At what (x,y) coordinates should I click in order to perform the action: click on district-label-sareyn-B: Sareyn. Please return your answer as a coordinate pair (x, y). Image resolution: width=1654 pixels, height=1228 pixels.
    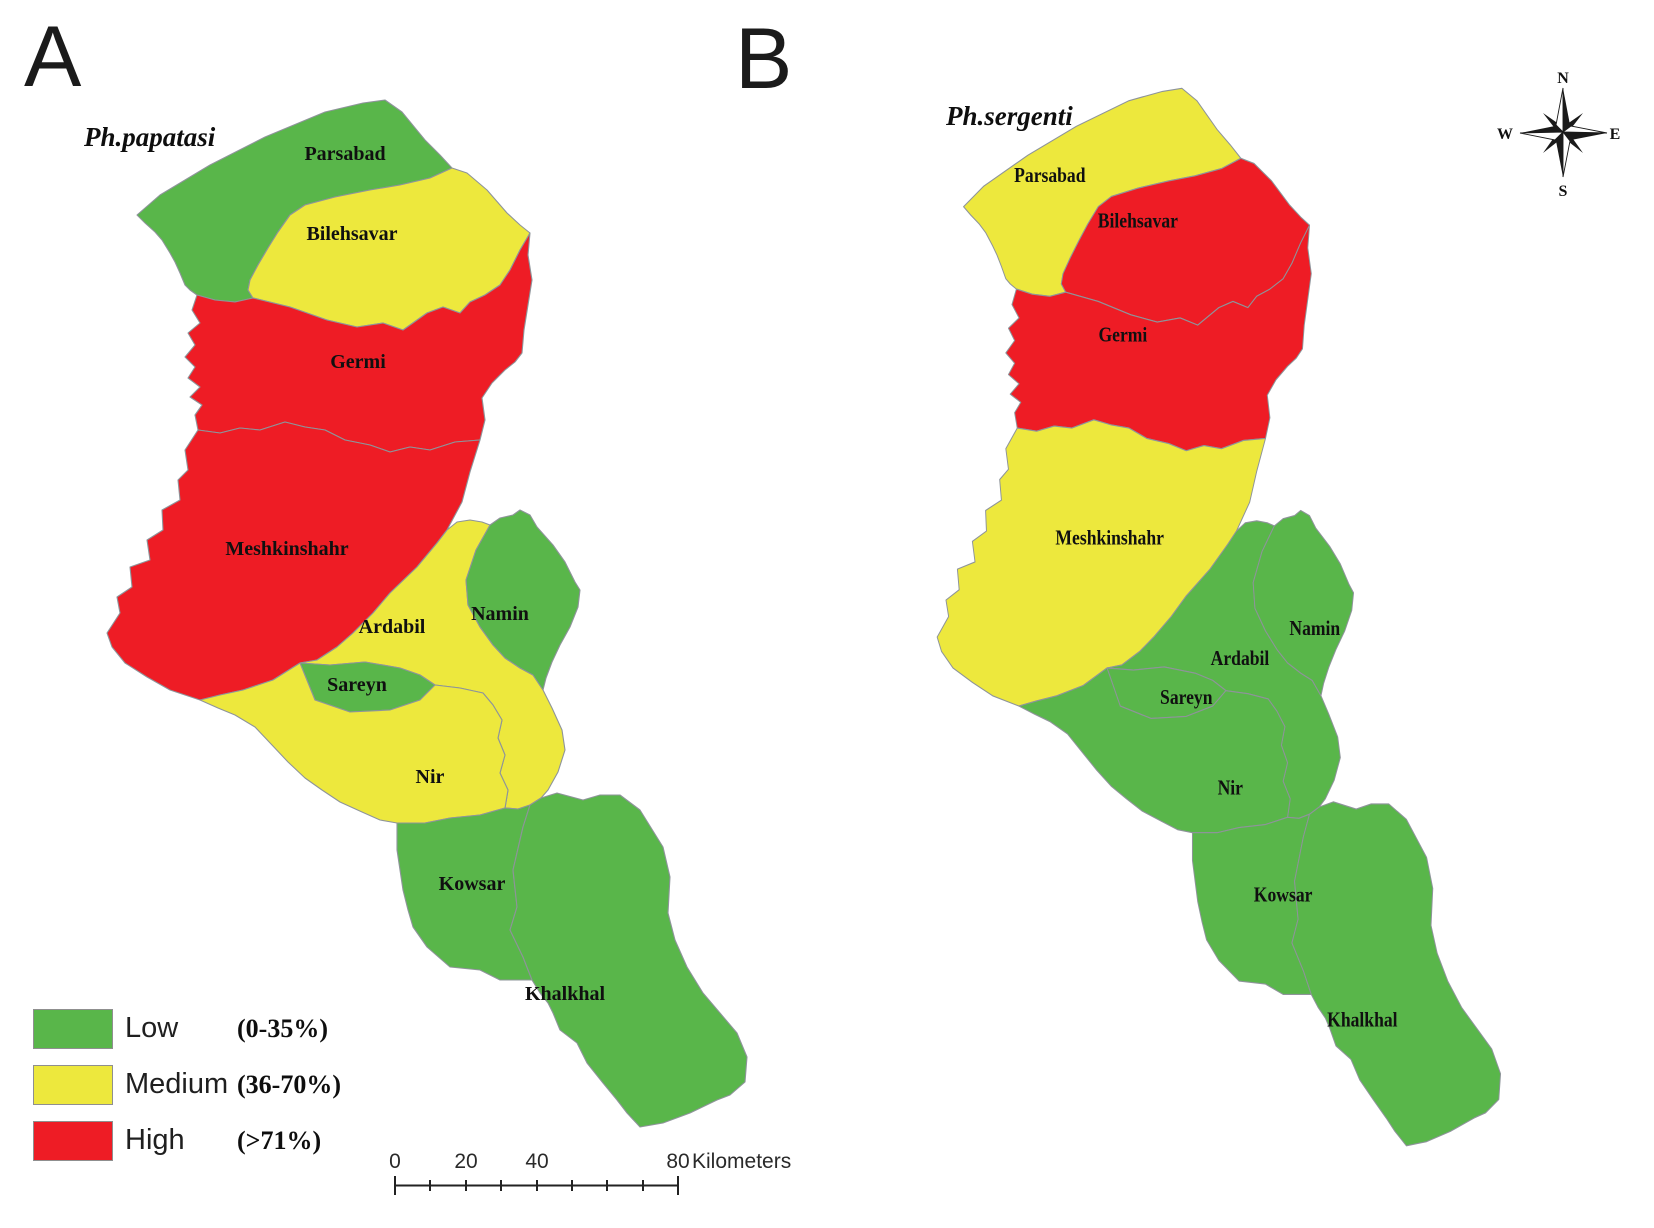
    Looking at the image, I should click on (1186, 698).